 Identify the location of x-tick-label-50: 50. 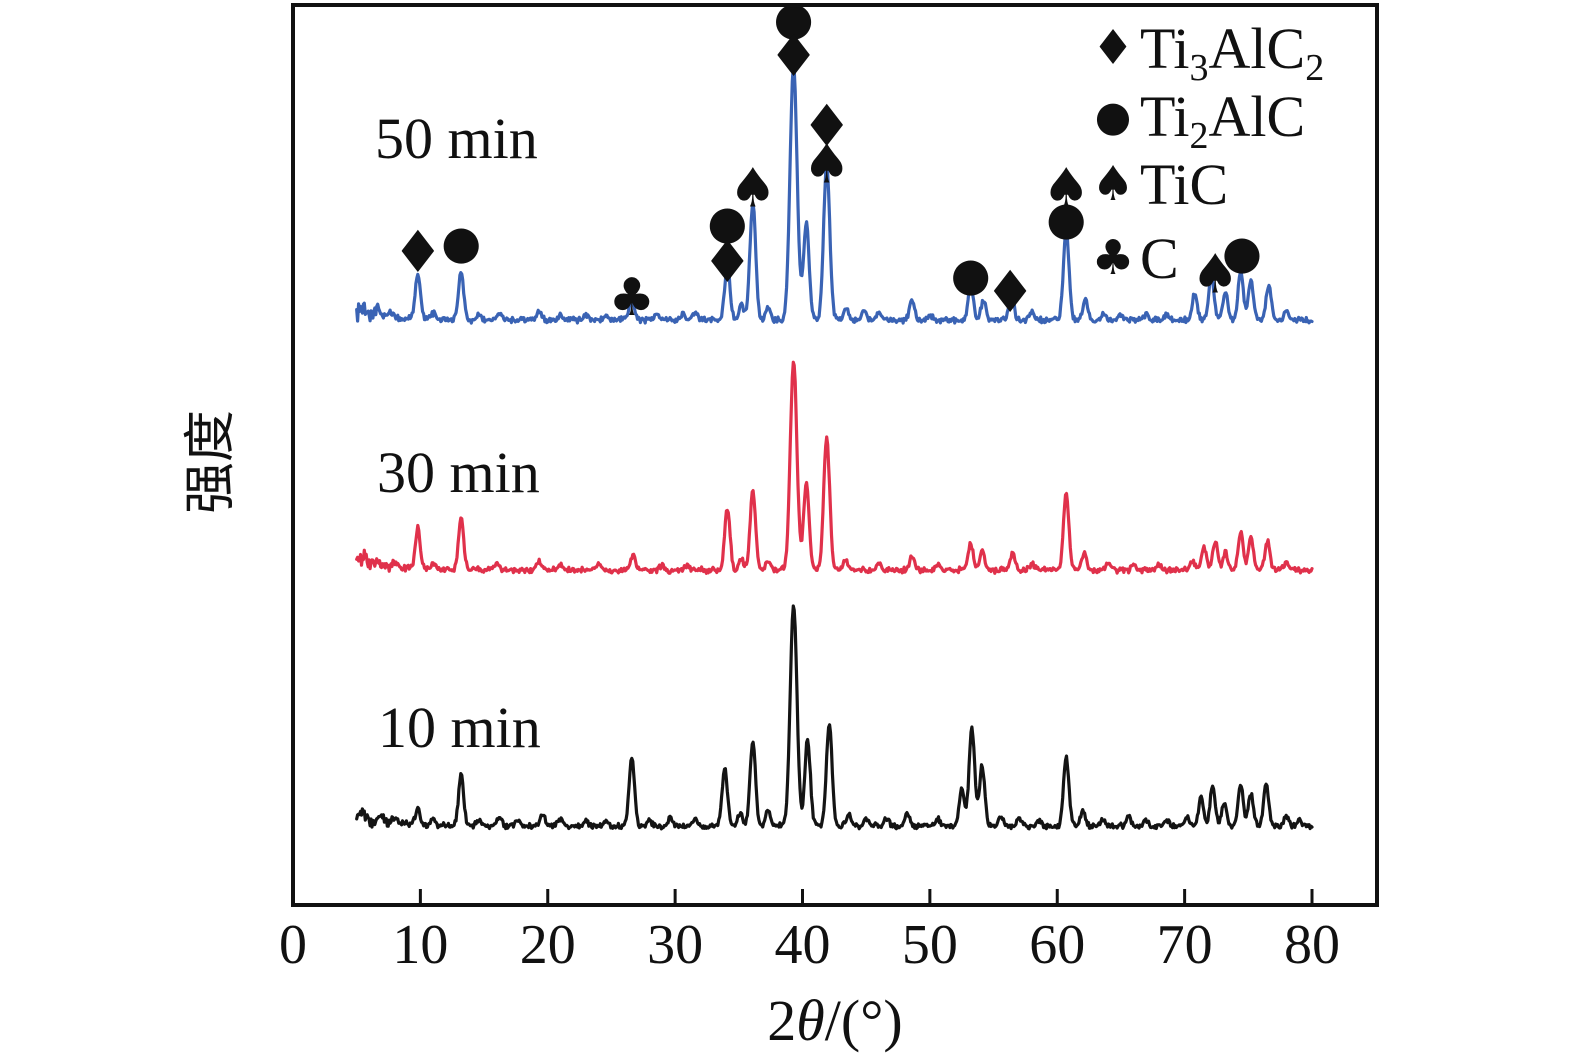
(930, 945).